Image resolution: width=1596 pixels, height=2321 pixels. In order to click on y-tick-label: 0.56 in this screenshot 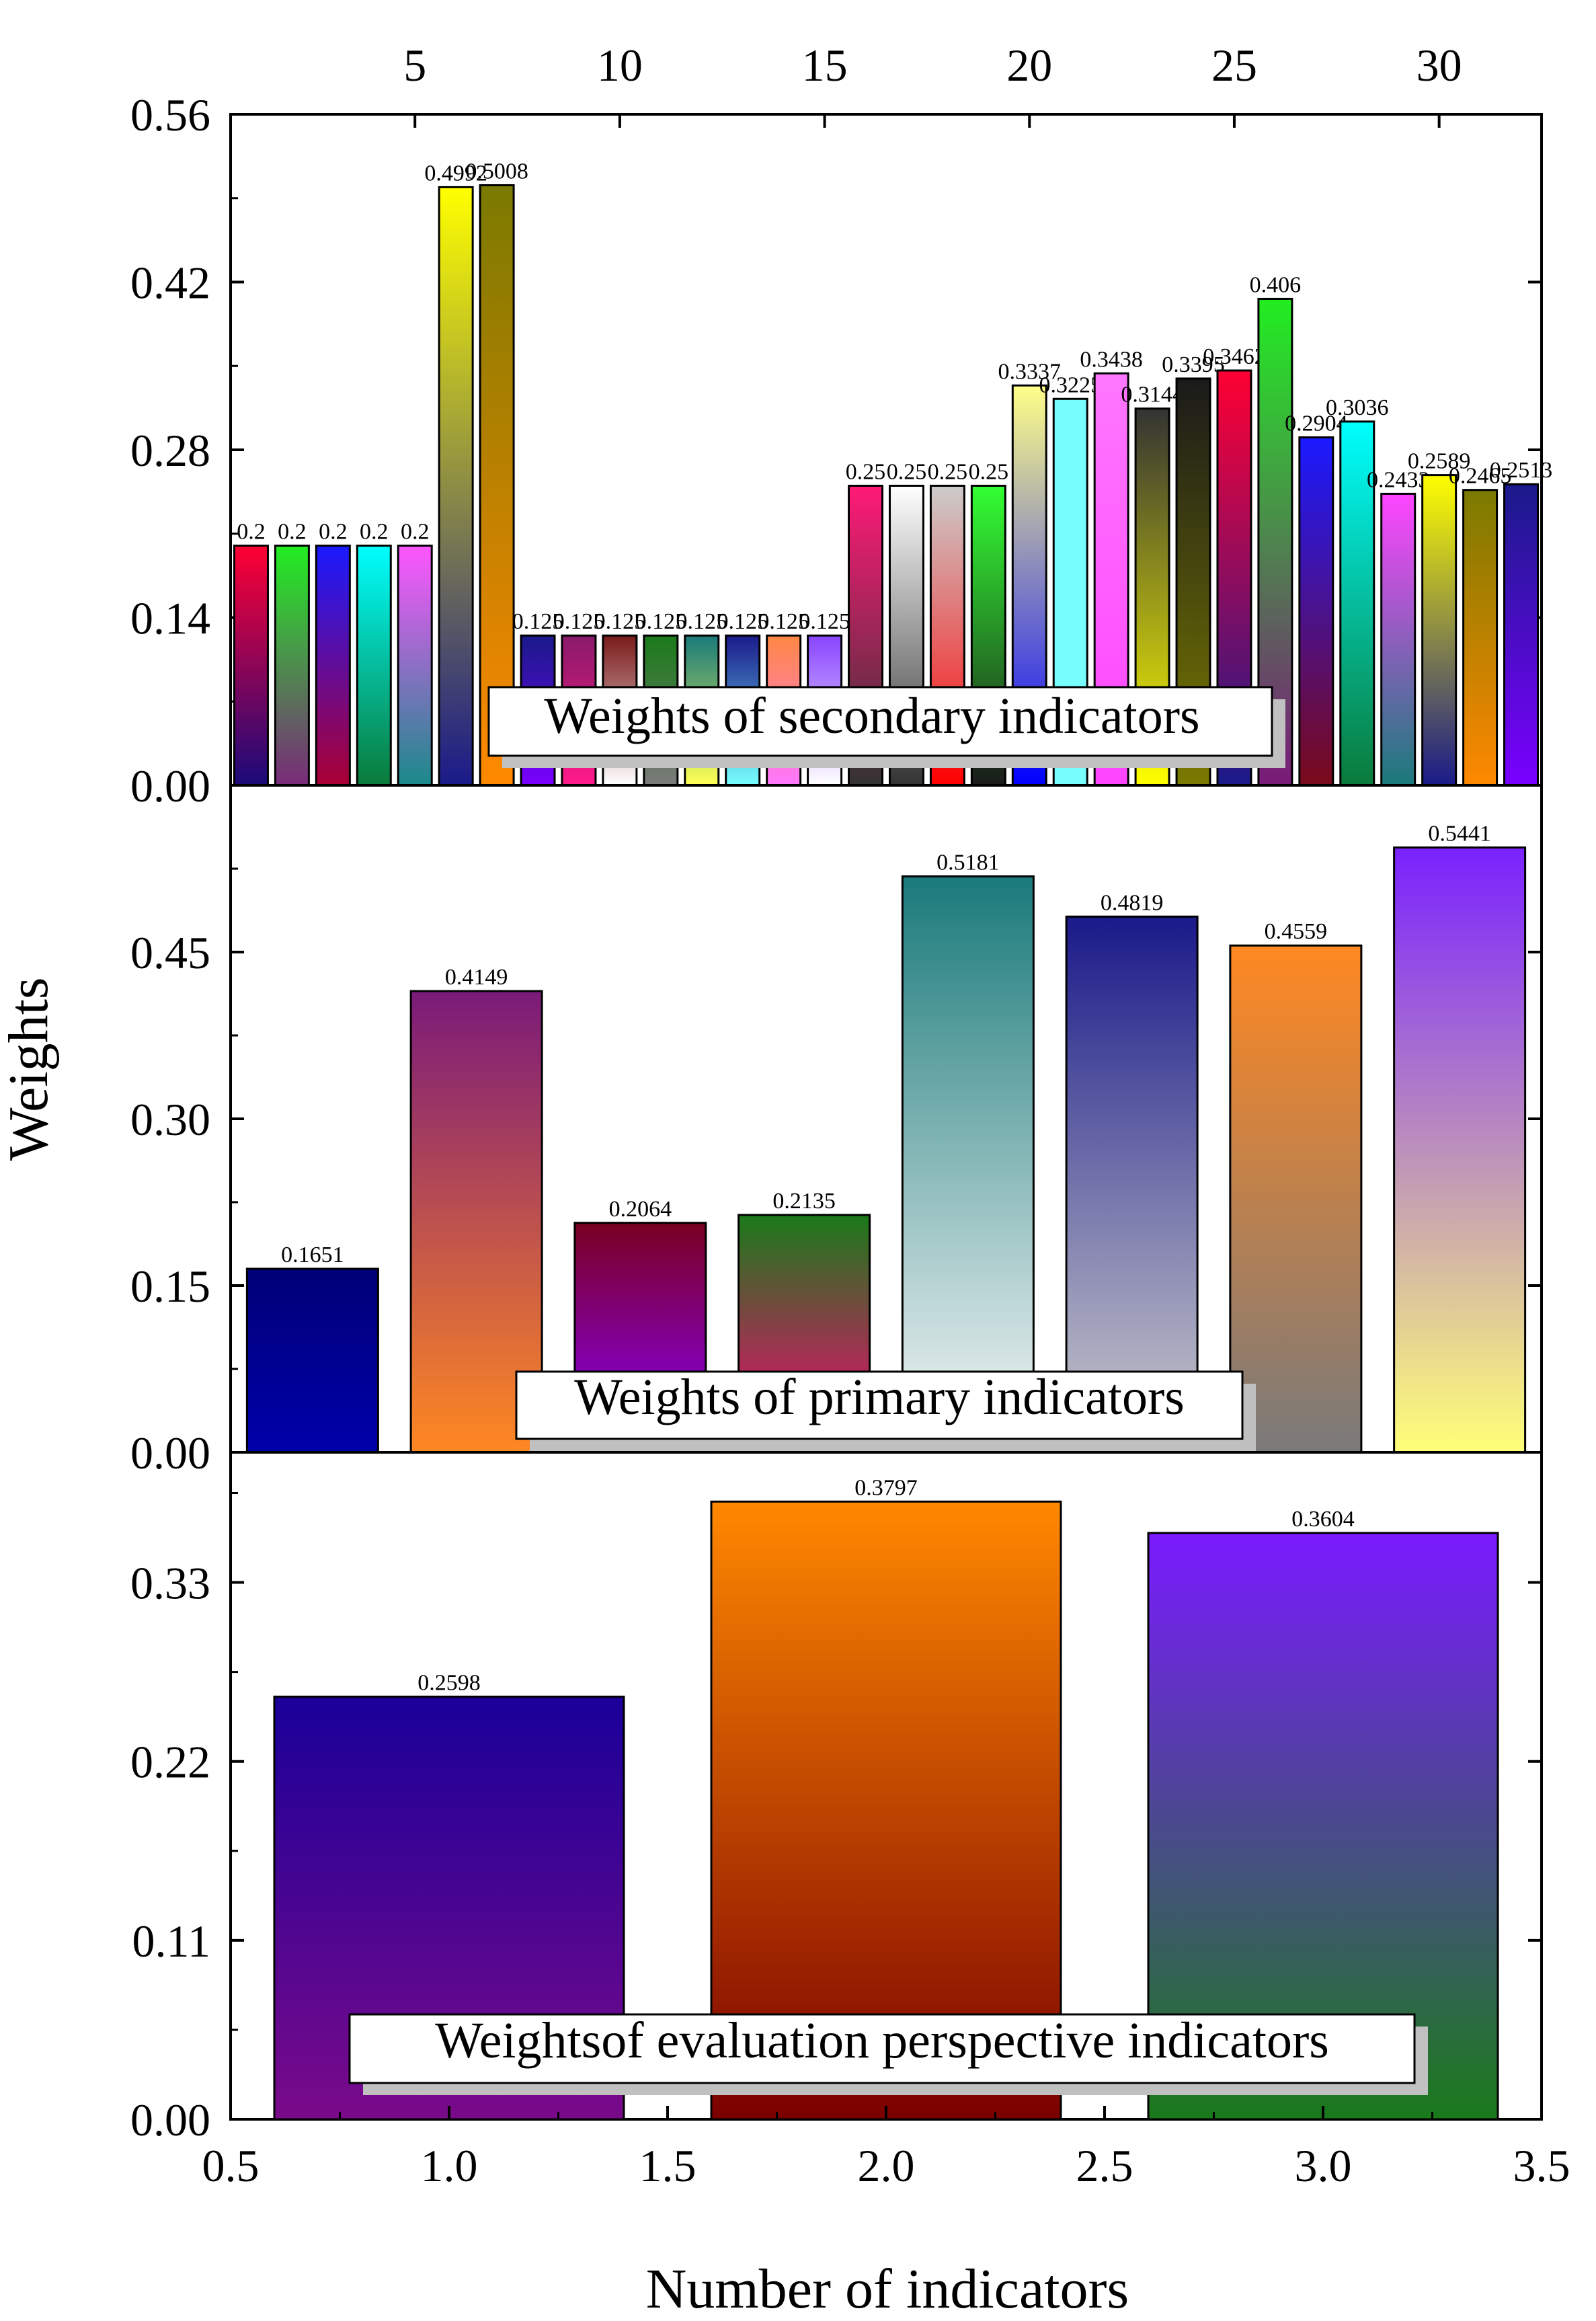, I will do `click(170, 115)`.